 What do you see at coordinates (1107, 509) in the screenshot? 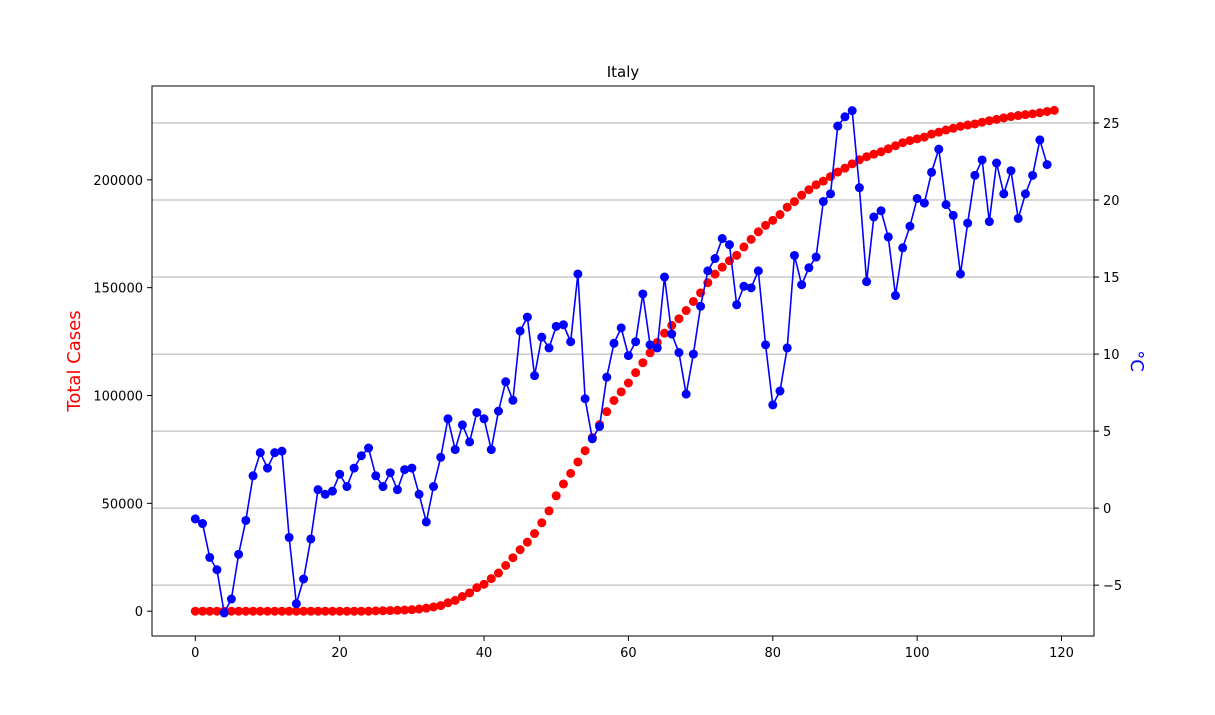
I see `y-right-tick-label: 0` at bounding box center [1107, 509].